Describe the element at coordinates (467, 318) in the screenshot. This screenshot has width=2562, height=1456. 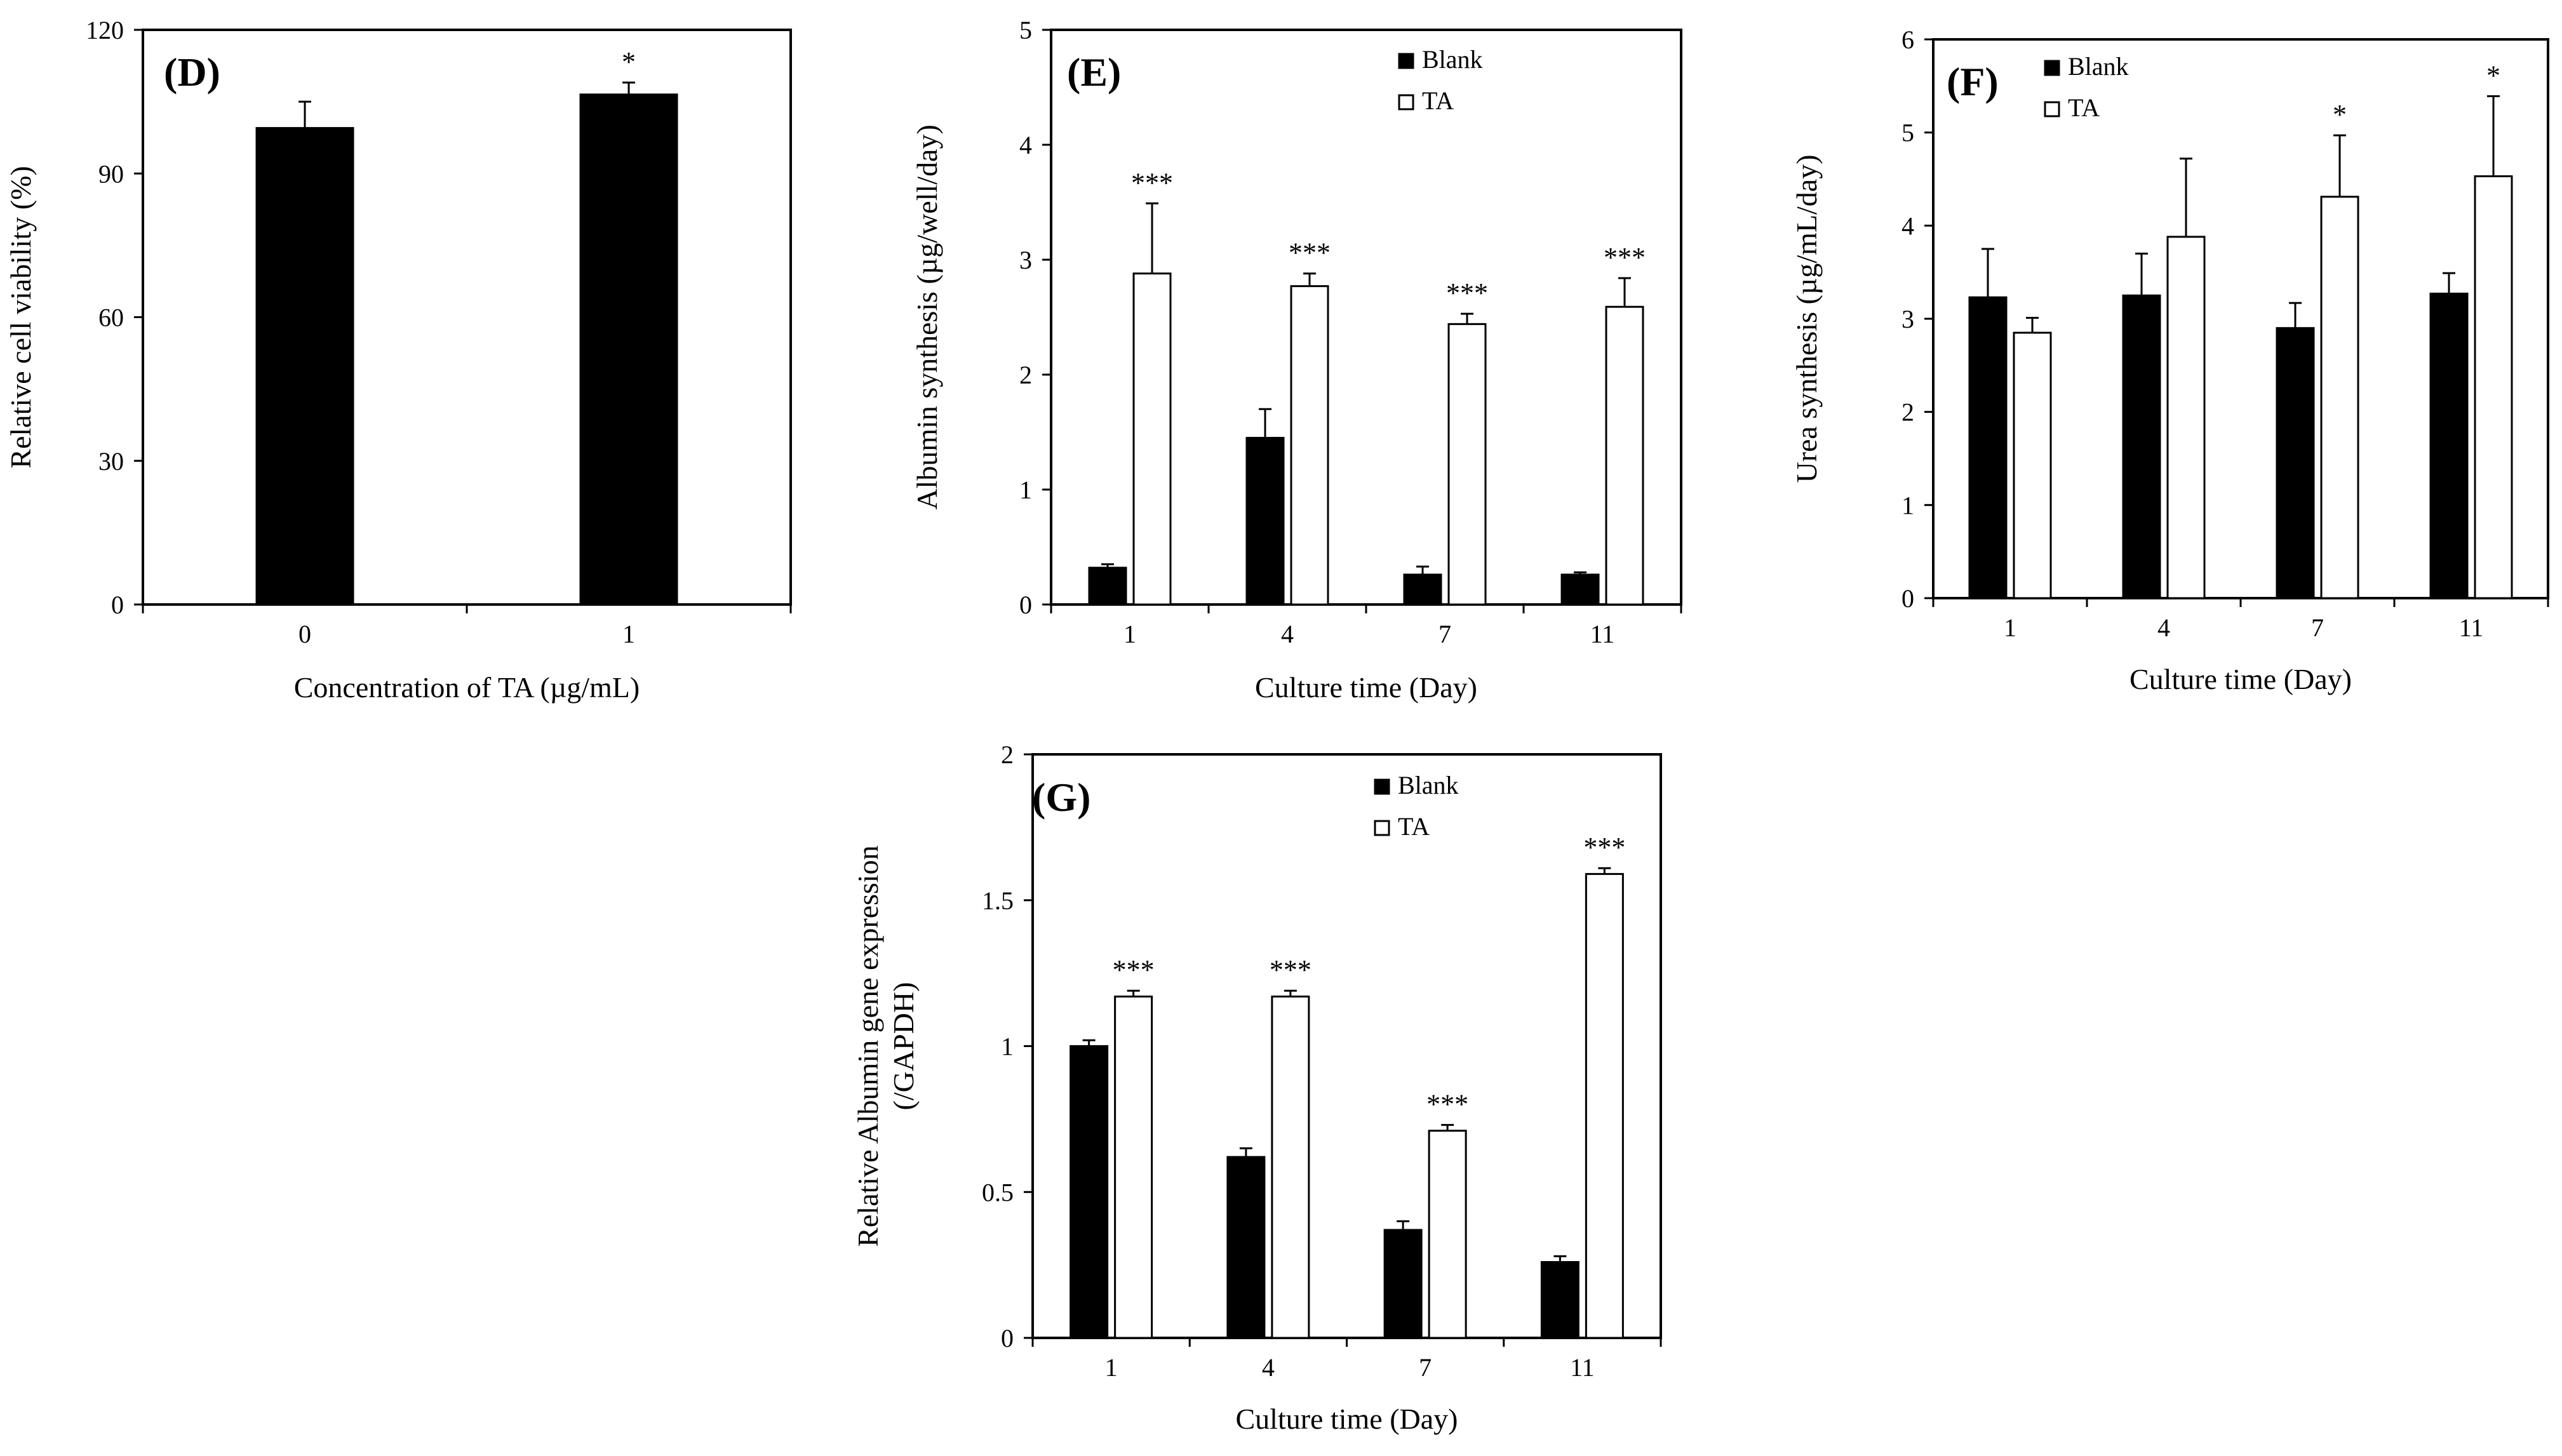
I see `plot-frame` at that location.